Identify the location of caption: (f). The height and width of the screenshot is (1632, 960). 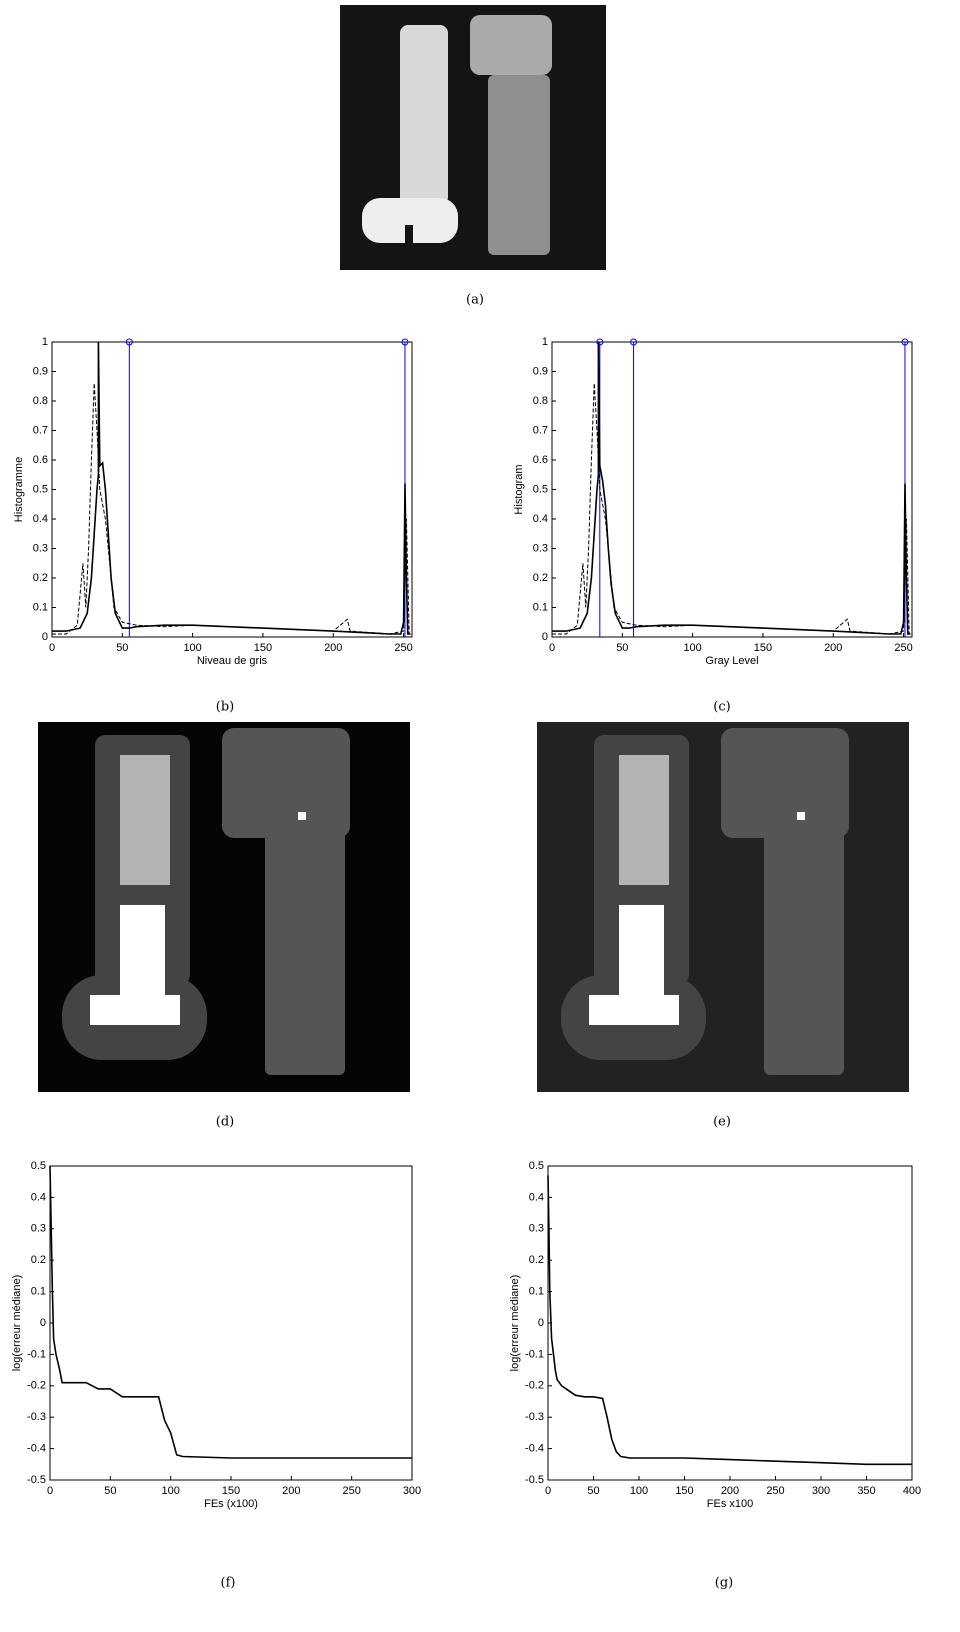
(228, 1583).